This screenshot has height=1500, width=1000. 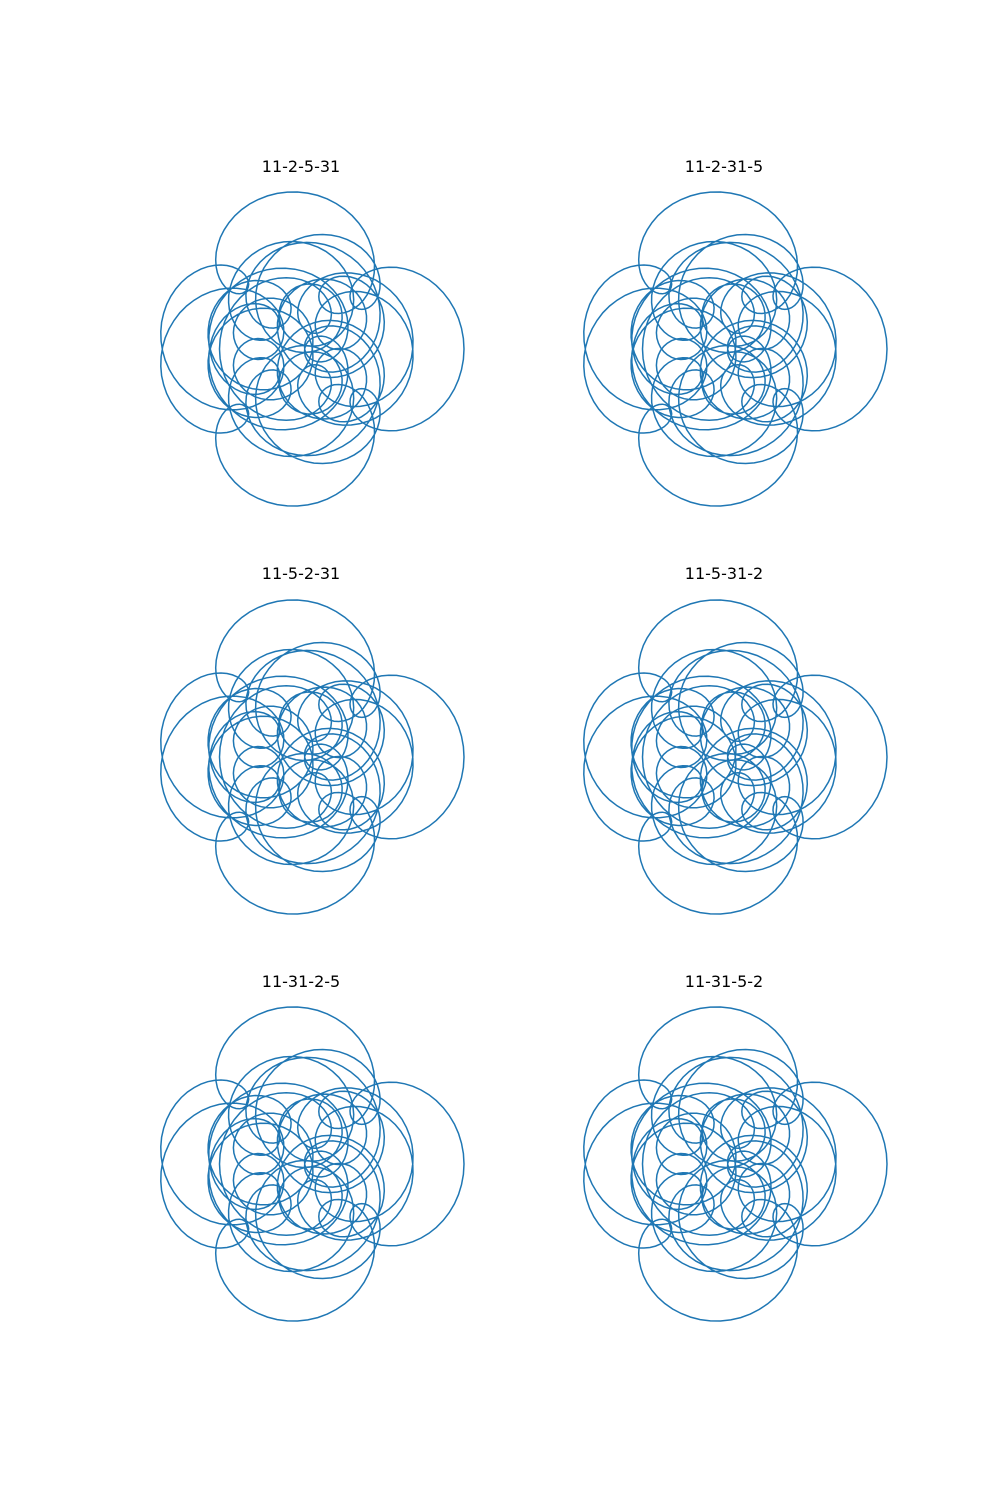 I want to click on panel-3: 11-5-2-31, so click(x=312, y=739).